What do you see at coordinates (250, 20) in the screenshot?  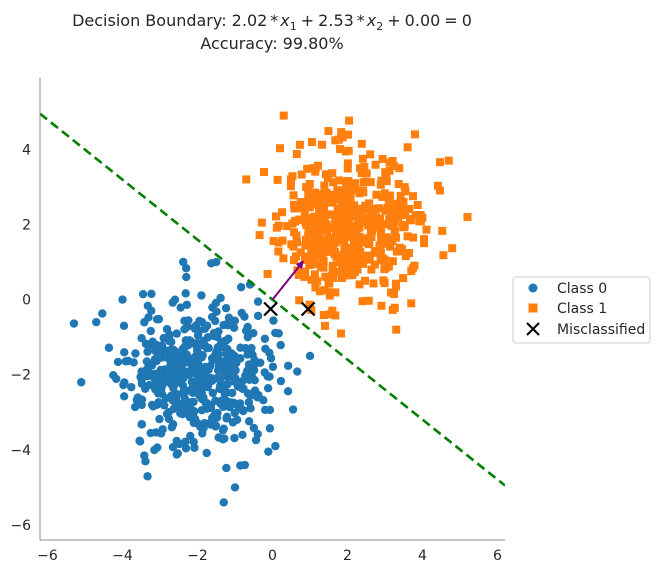 I see `eq-w1: 2.02` at bounding box center [250, 20].